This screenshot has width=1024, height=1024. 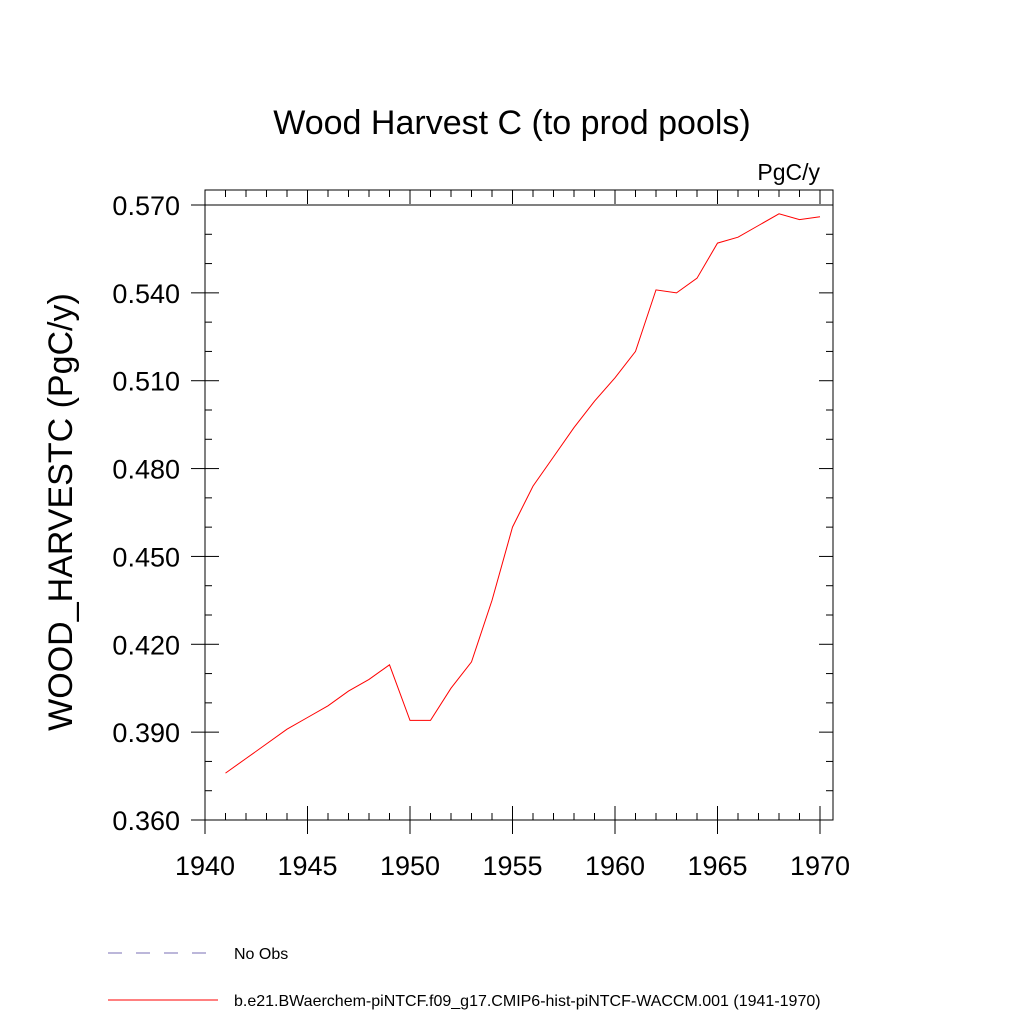 I want to click on units-label: PgC/y, so click(x=788, y=172).